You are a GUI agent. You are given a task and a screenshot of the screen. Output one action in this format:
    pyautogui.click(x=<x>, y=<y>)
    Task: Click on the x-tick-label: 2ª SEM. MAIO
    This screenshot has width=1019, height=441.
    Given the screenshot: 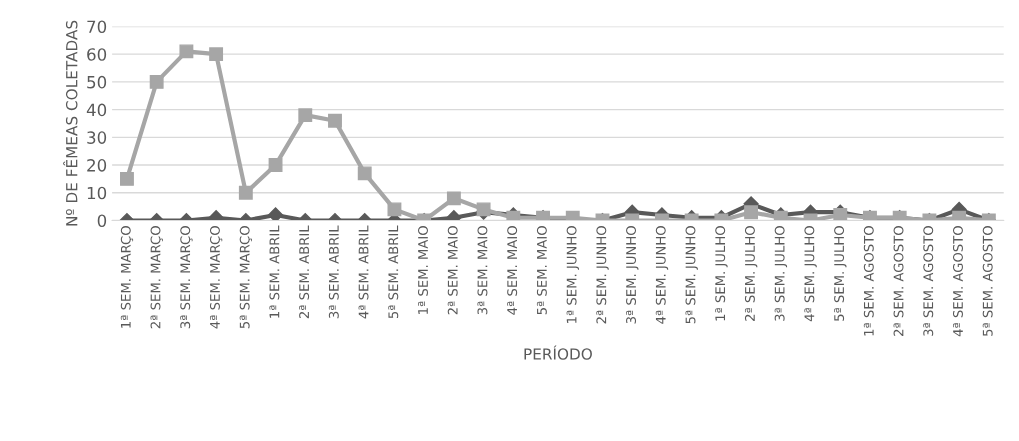 What is the action you would take?
    pyautogui.click(x=452, y=270)
    